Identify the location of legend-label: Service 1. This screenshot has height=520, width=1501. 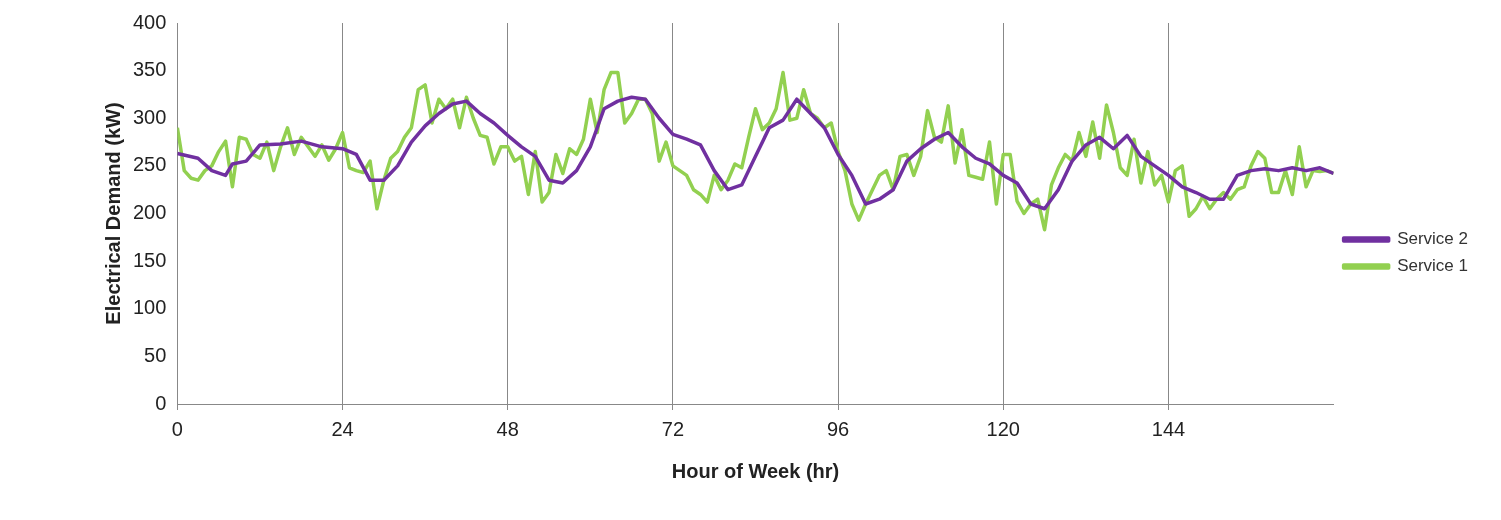
(1433, 266).